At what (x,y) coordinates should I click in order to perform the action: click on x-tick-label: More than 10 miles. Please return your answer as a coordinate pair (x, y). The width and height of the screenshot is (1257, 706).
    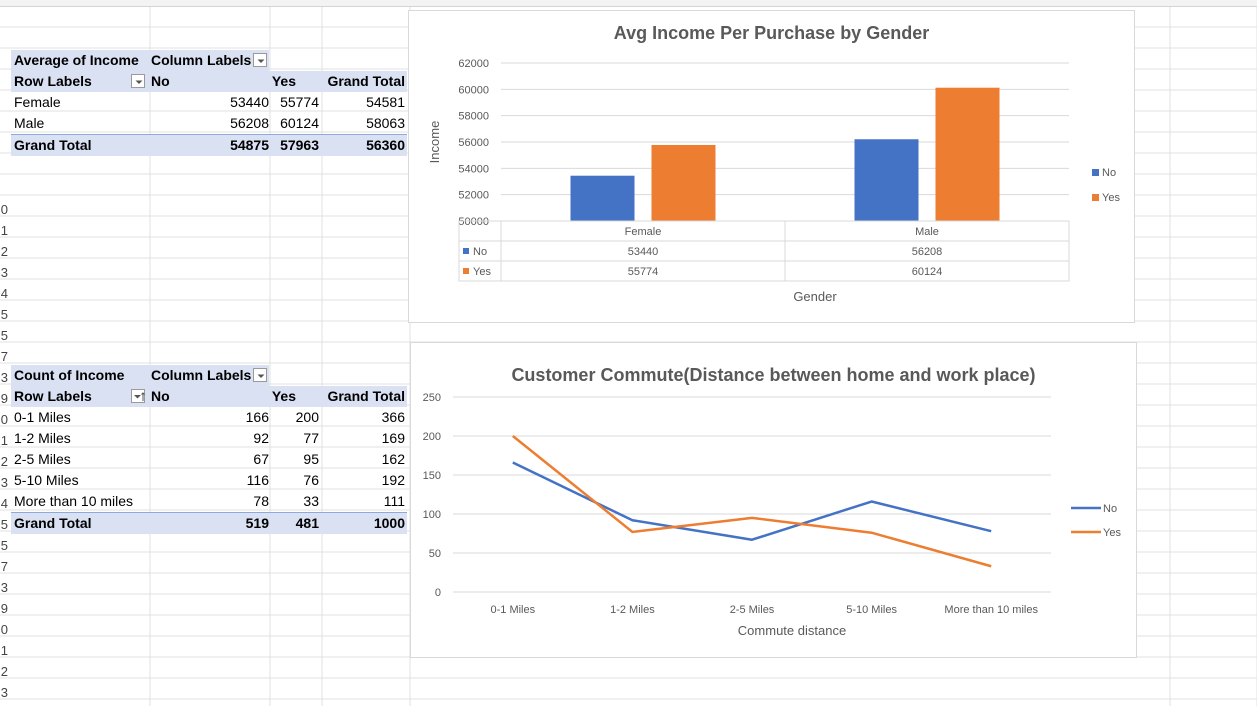
    Looking at the image, I should click on (991, 610).